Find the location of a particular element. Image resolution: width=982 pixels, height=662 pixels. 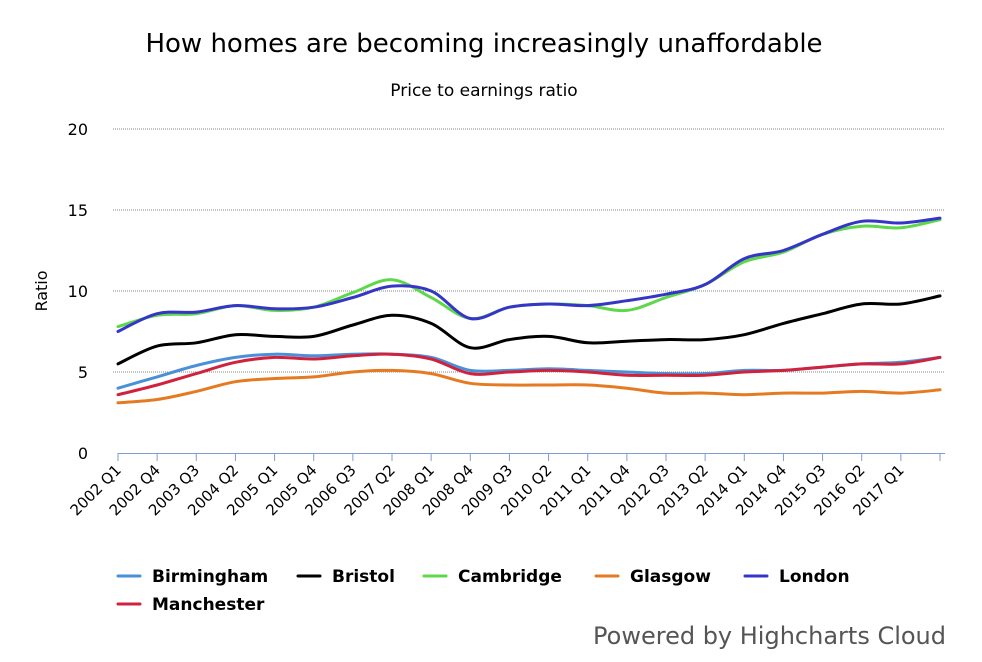

credits-link: Powered by Highcharts Cloud is located at coordinates (769, 636).